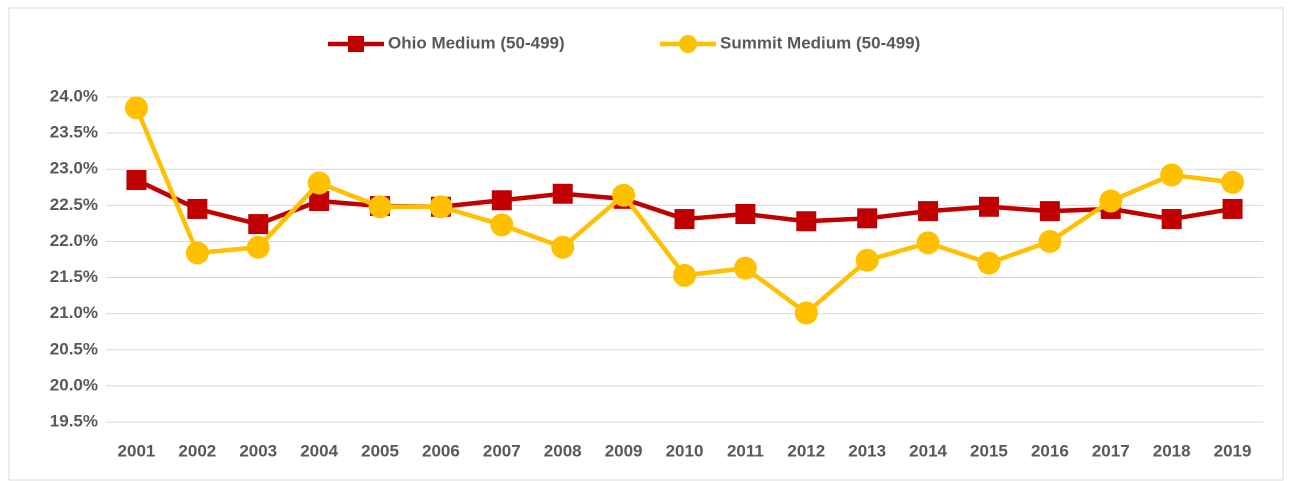 The height and width of the screenshot is (481, 1291). I want to click on x-tick-label: 2010, so click(685, 450).